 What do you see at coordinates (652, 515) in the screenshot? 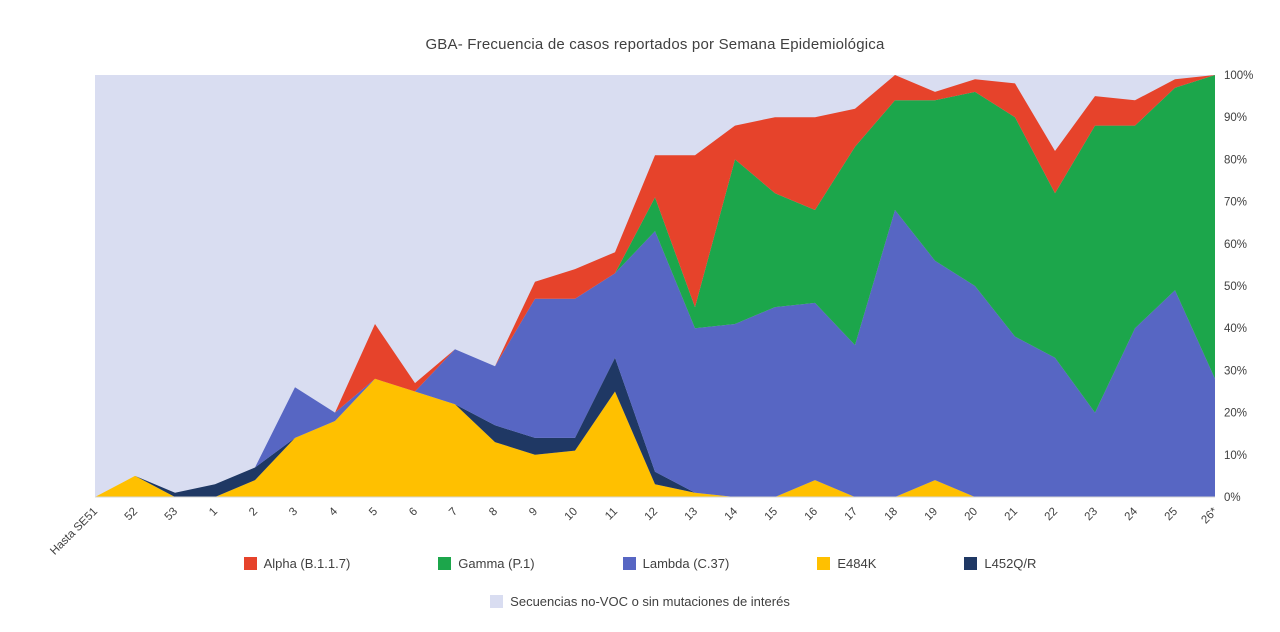
I see `x-tick-label: 12` at bounding box center [652, 515].